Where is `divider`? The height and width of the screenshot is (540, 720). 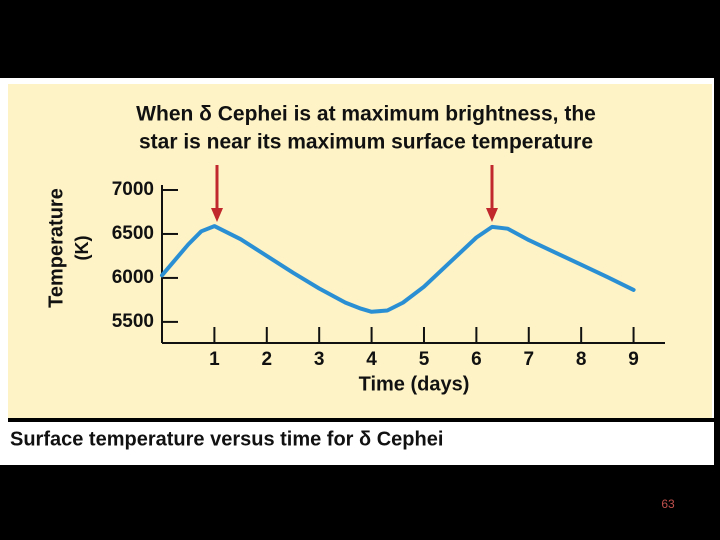 divider is located at coordinates (361, 420).